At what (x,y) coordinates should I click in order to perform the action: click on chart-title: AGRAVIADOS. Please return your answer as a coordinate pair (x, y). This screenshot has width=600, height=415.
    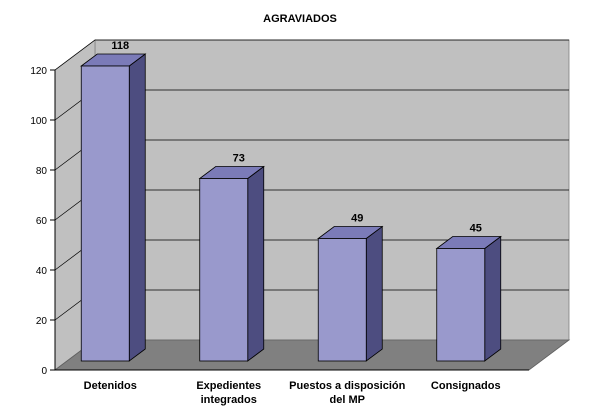
    Looking at the image, I should click on (300, 19).